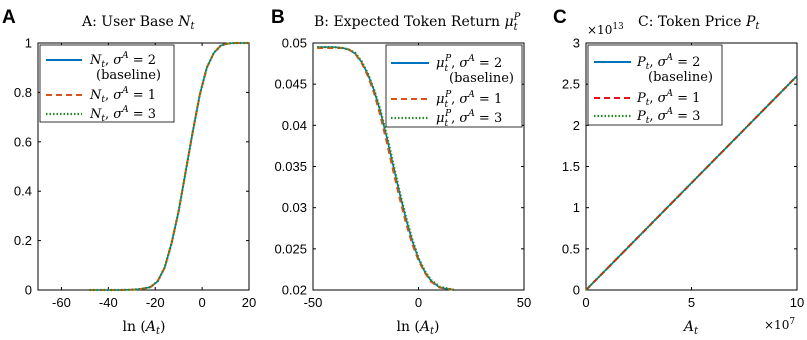 Image resolution: width=807 pixels, height=340 pixels. I want to click on legend-text-a-sigma3: Nt, σA = 3, so click(122, 114).